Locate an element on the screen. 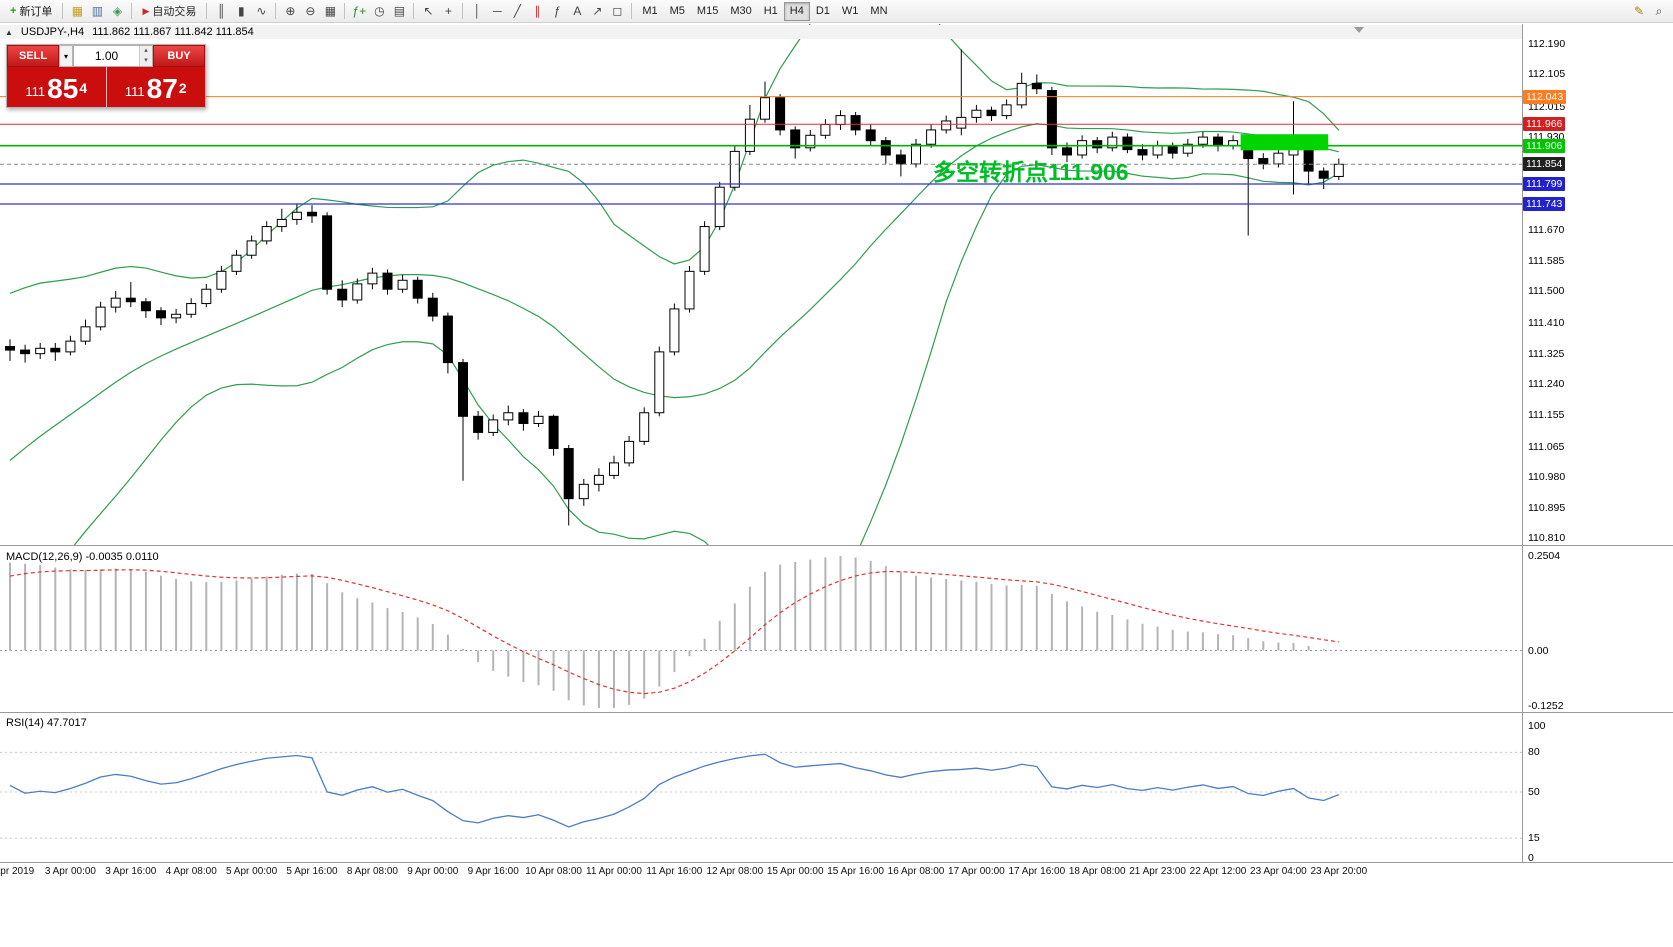  new-order-button: + 新订单 is located at coordinates (31, 11).